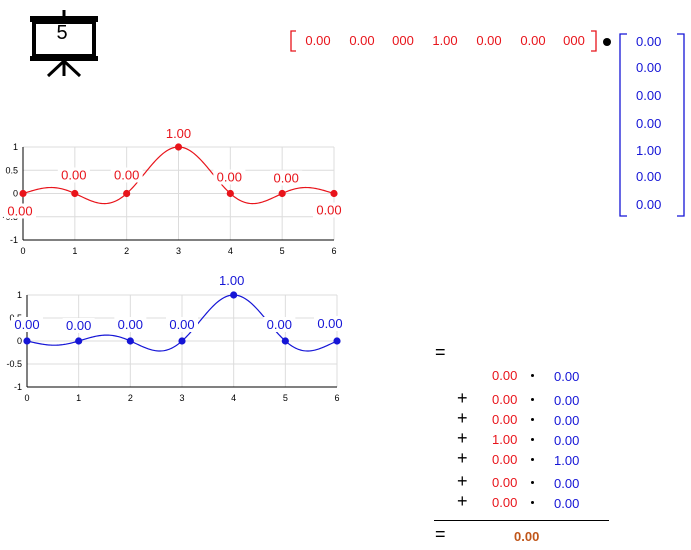 The image size is (691, 550). I want to click on column-vector-right-bracket, so click(681, 125).